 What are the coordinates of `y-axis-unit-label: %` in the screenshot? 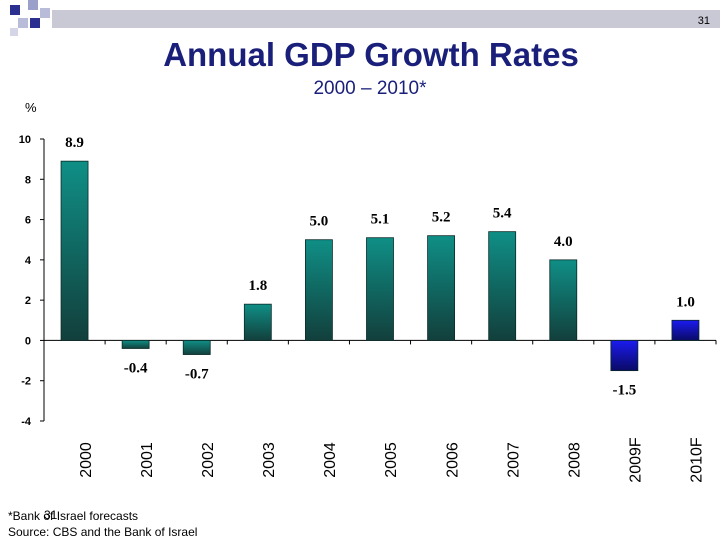 It's located at (31, 107).